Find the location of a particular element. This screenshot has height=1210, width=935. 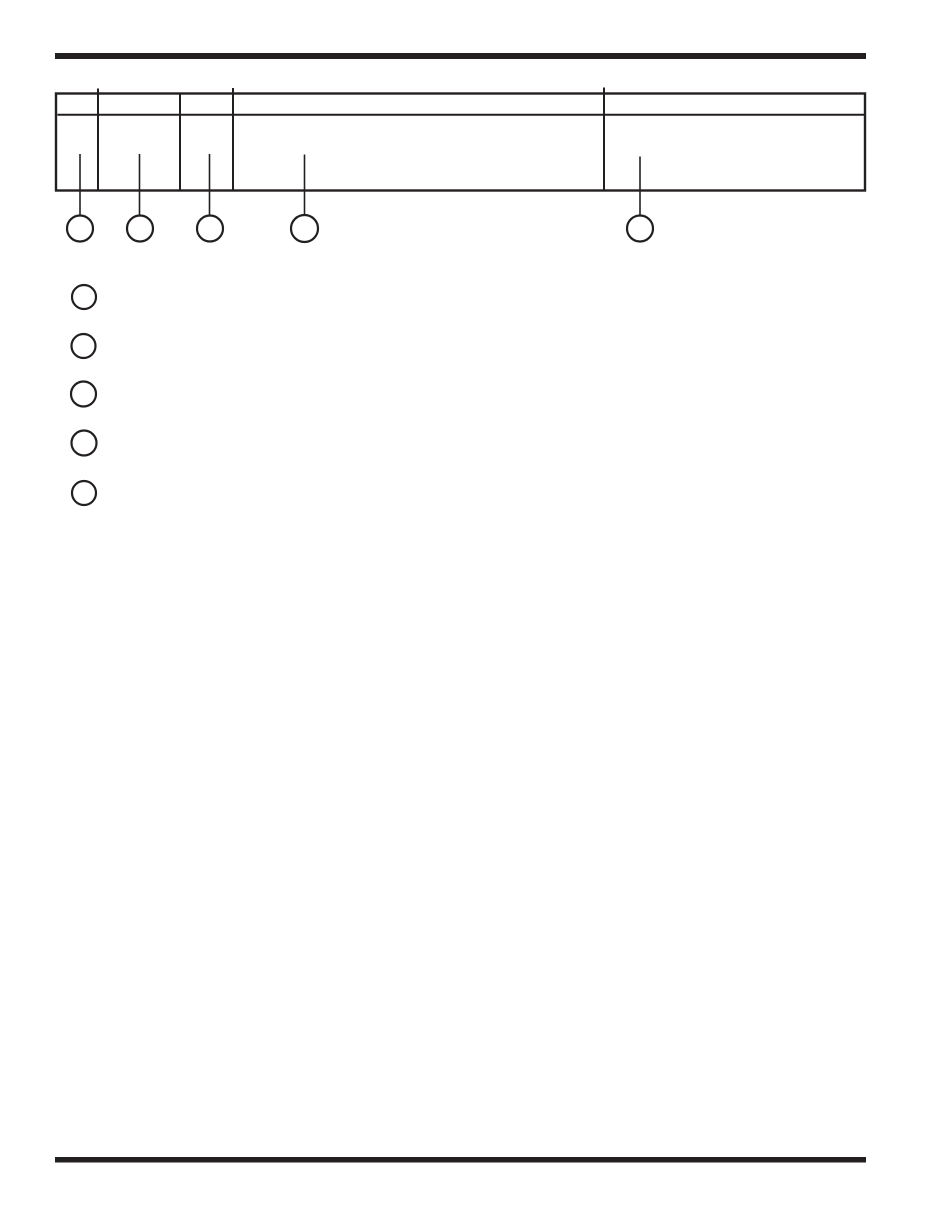

table-outline is located at coordinates (460, 142).